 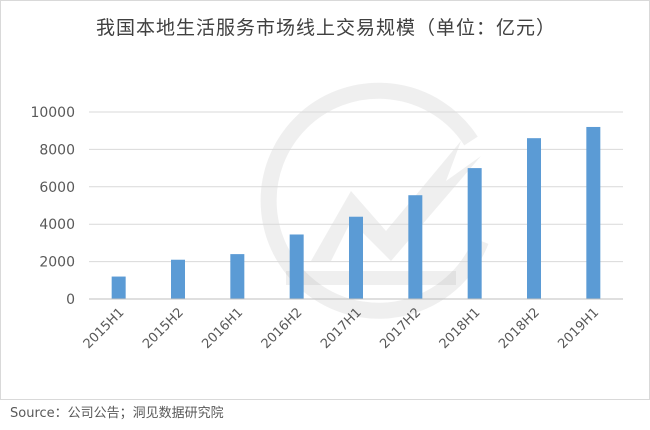 I want to click on bar-2015H2, so click(x=178, y=279).